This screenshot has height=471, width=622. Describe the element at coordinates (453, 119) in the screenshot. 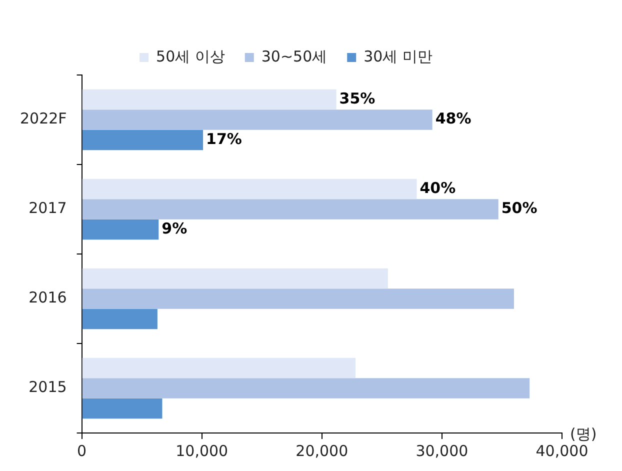

I see `annotation: 48%` at that location.